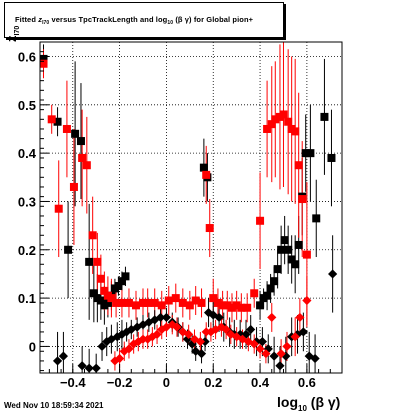  I want to click on y-tick-label: 0.1, so click(27, 298).